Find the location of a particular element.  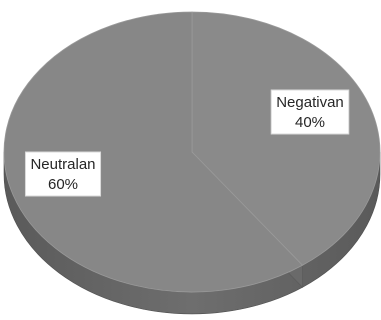

data-label-neutralan: Neutralan 60% is located at coordinates (63, 174).